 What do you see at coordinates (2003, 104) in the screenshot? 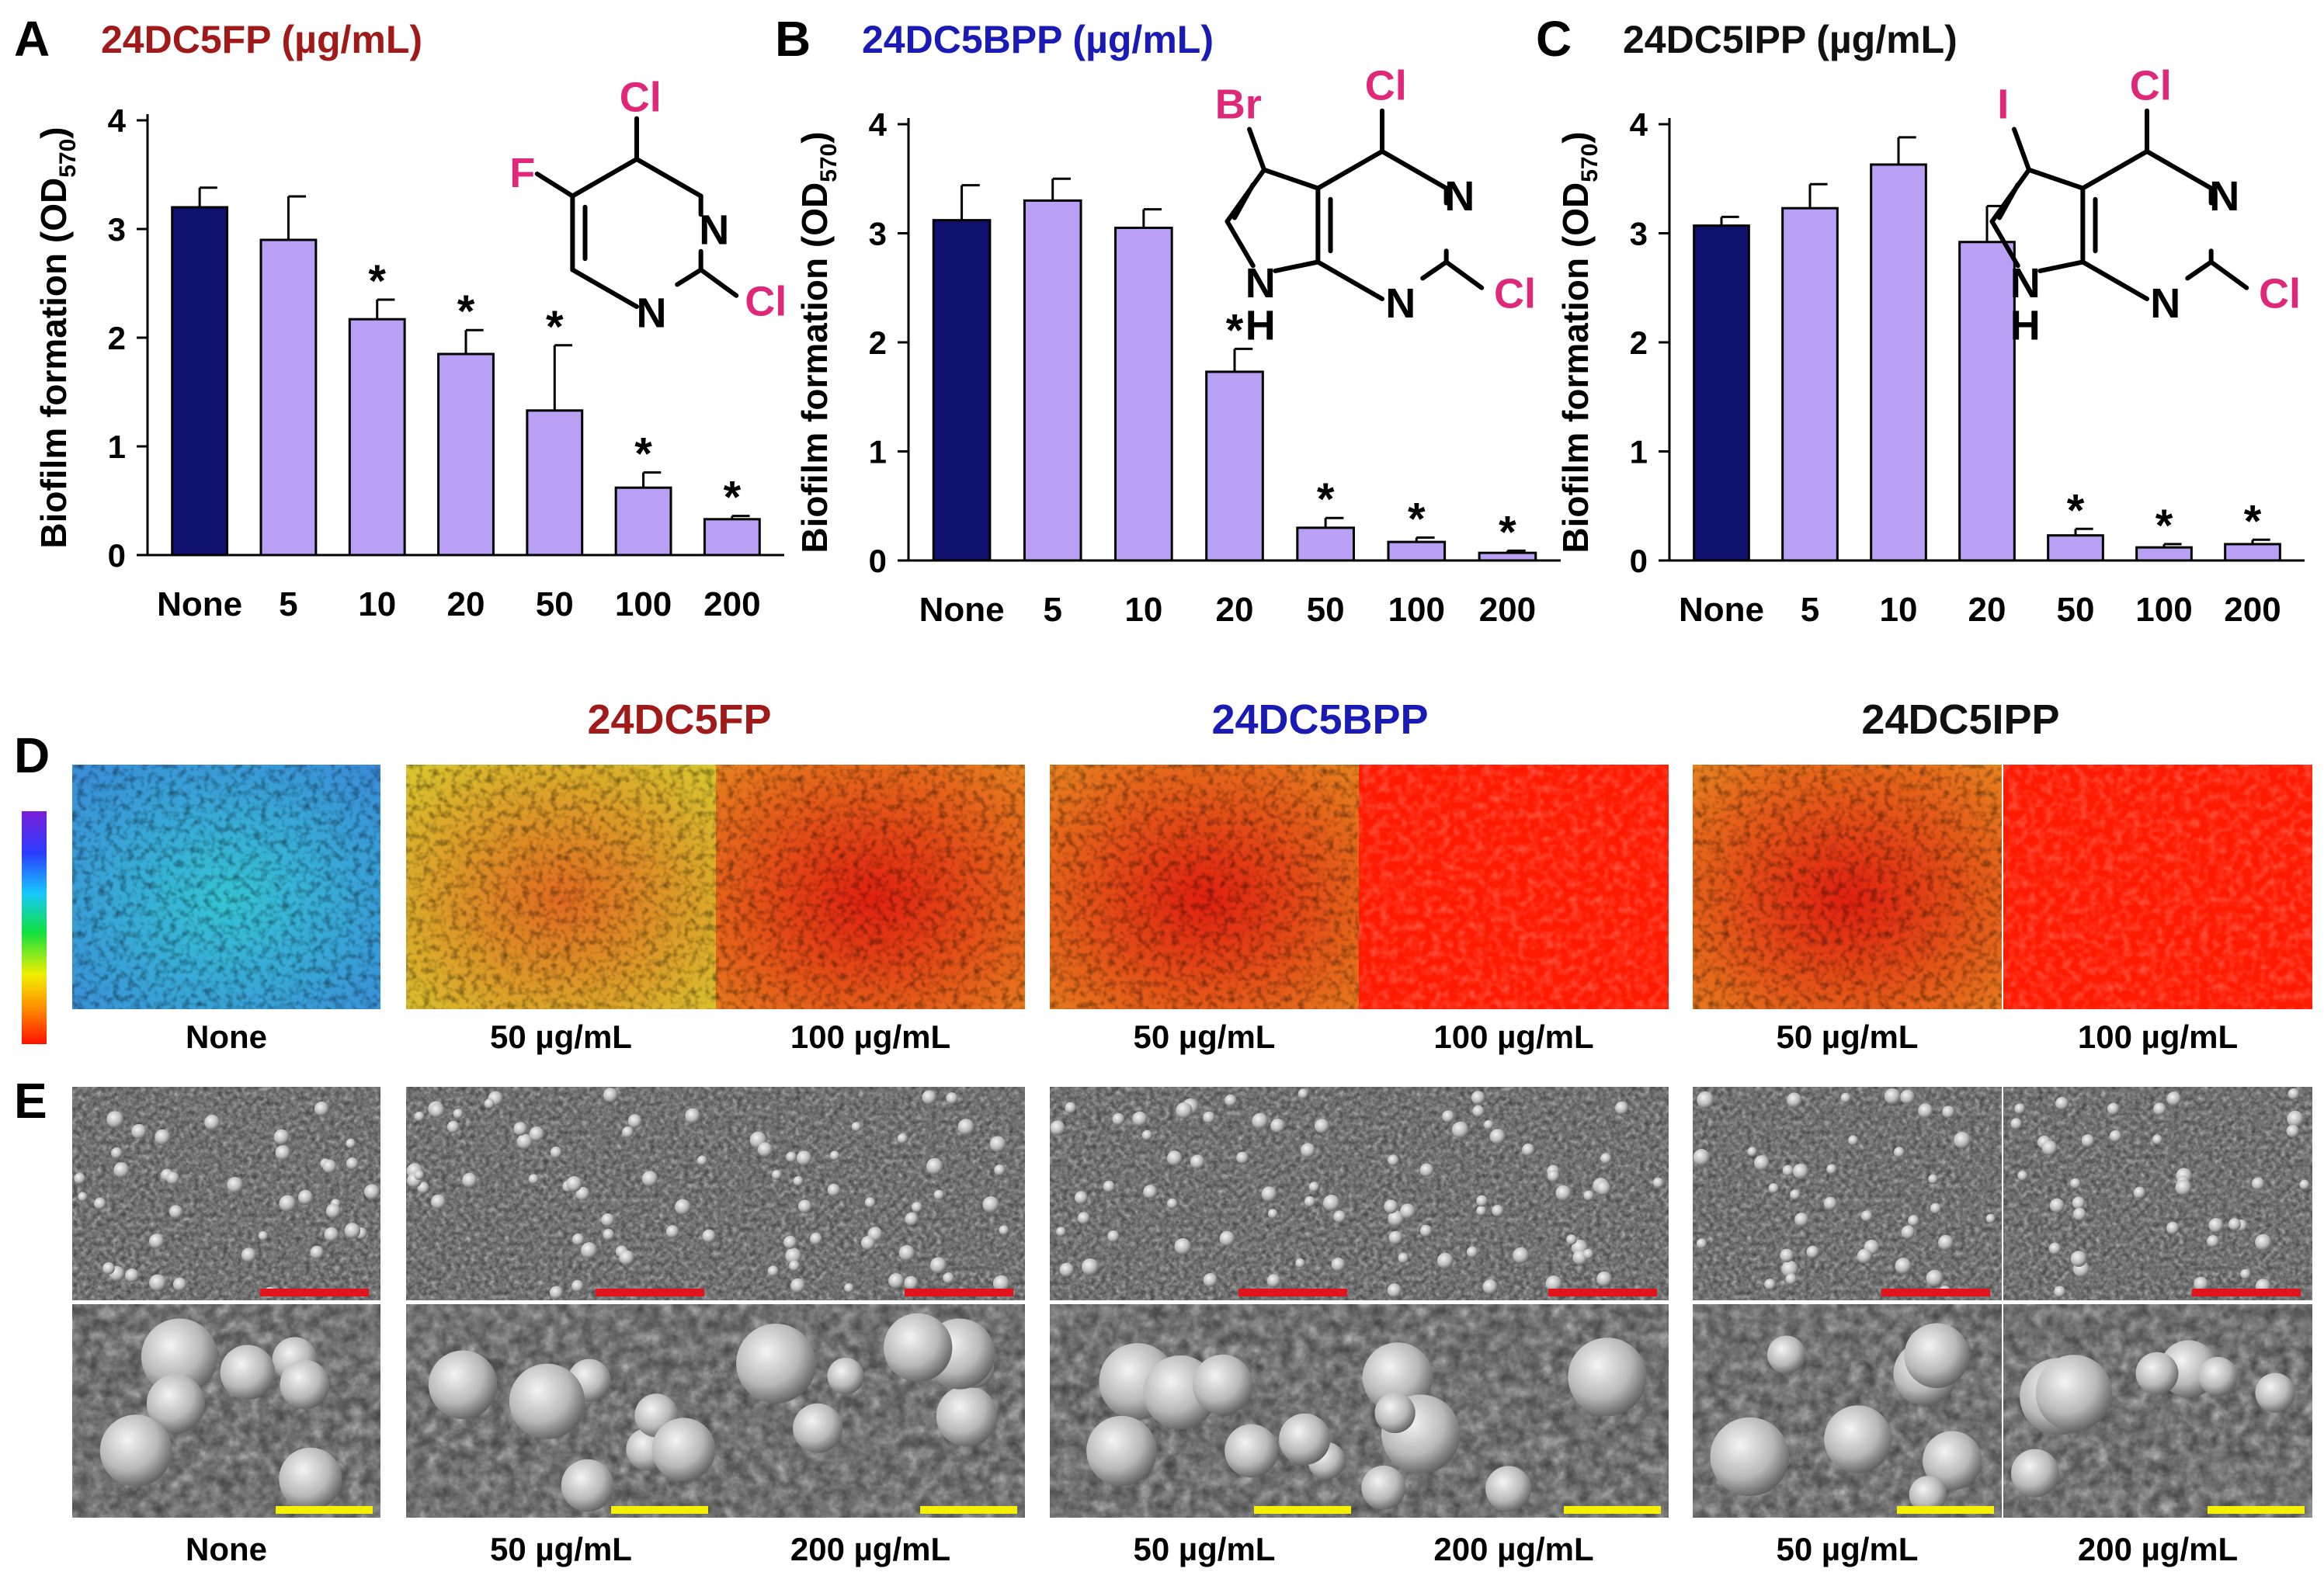
I see `atom-label: I` at bounding box center [2003, 104].